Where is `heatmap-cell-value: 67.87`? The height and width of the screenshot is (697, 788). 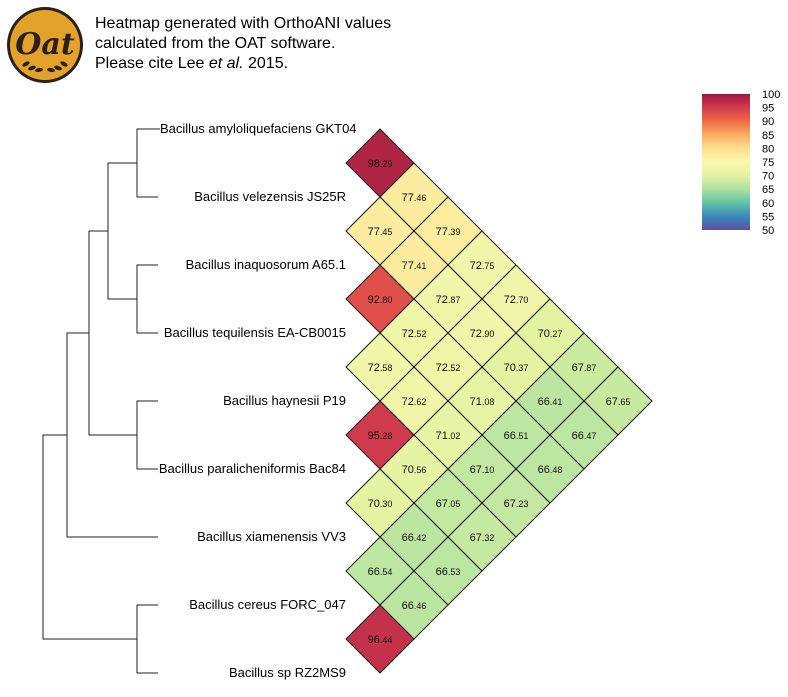
heatmap-cell-value: 67.87 is located at coordinates (584, 368).